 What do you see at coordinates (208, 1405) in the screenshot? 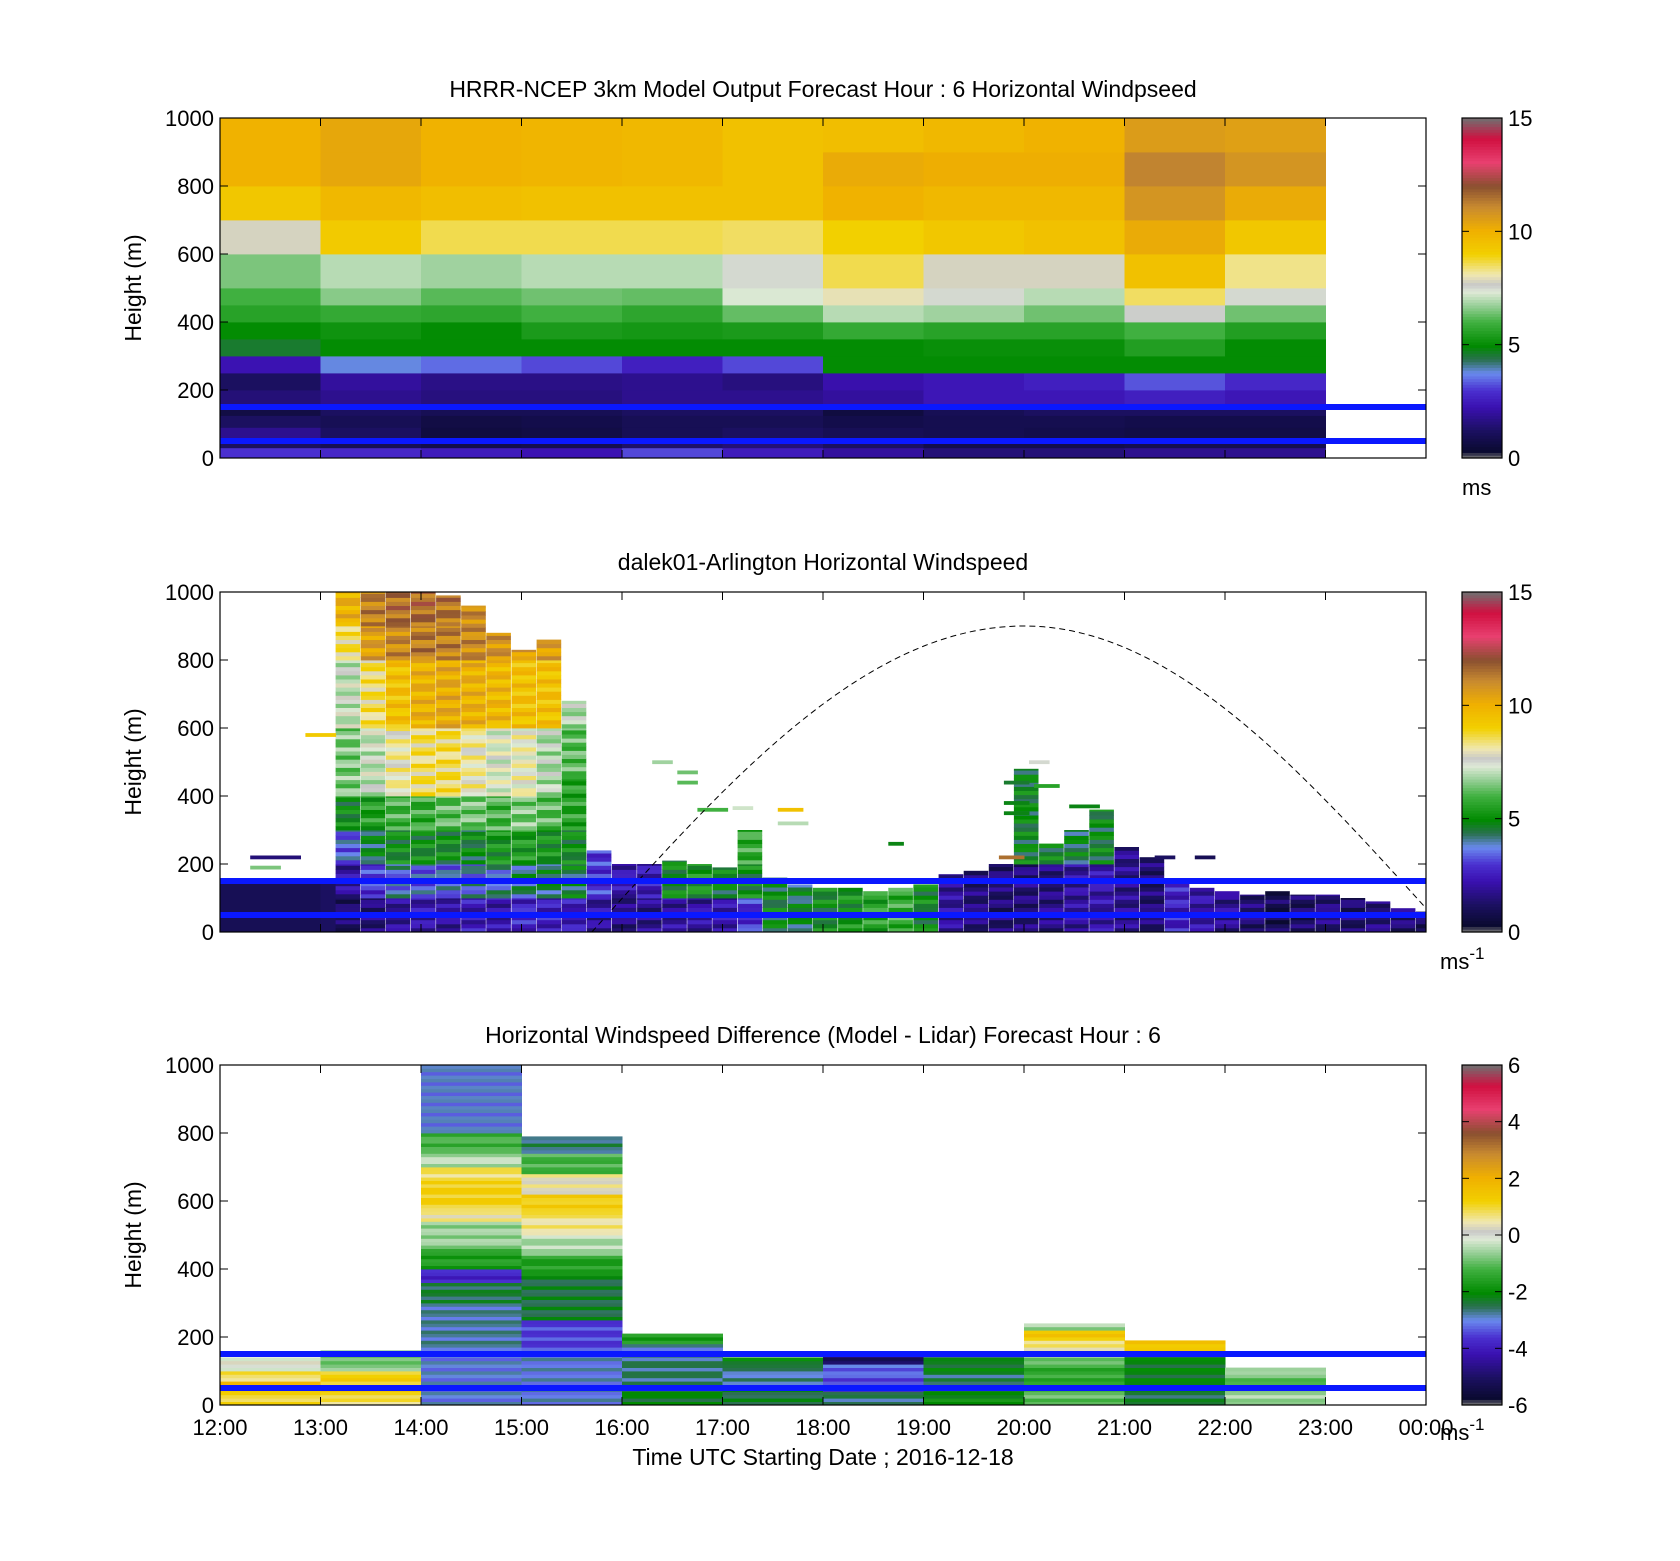
I see `y-tick-label: 0` at bounding box center [208, 1405].